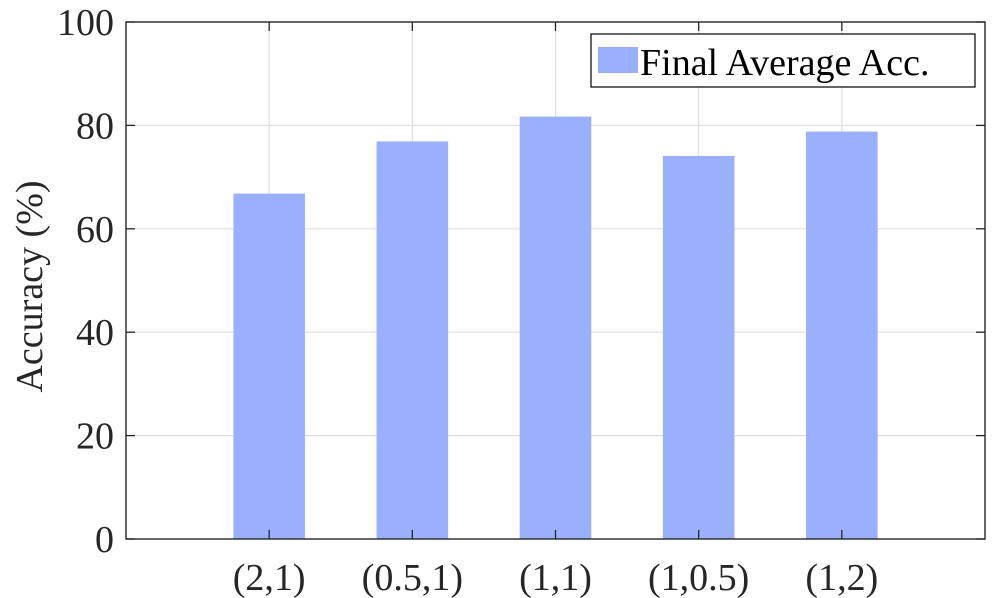 The width and height of the screenshot is (996, 598). What do you see at coordinates (30, 286) in the screenshot?
I see `y-axis-label: Accuracy (%)` at bounding box center [30, 286].